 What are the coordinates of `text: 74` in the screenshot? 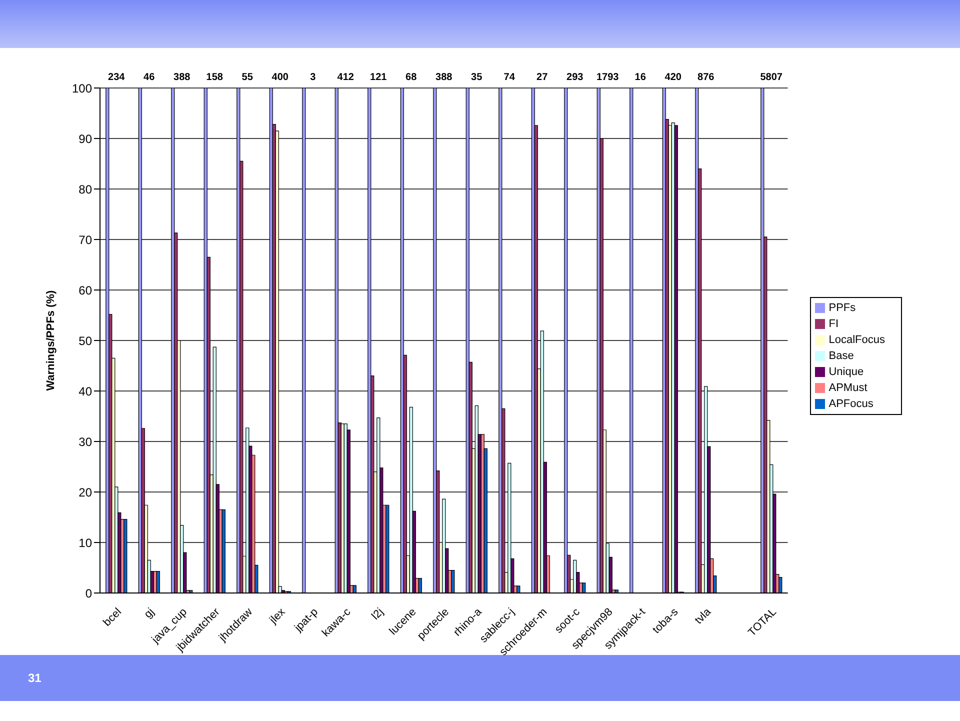 It's located at (510, 77).